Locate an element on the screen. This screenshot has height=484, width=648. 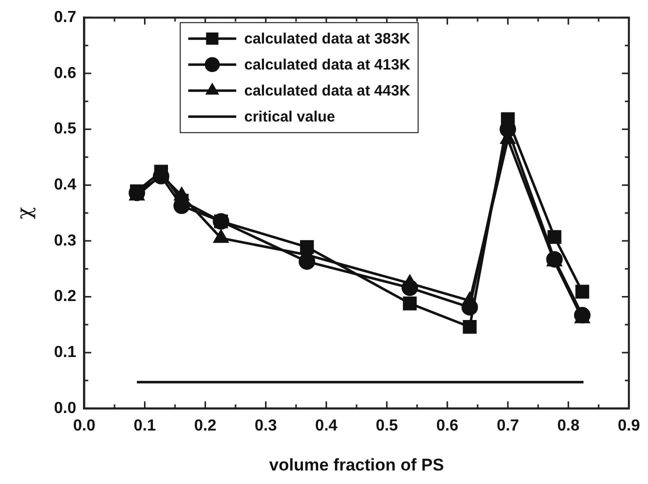
legend-label: critical value is located at coordinates (290, 117).